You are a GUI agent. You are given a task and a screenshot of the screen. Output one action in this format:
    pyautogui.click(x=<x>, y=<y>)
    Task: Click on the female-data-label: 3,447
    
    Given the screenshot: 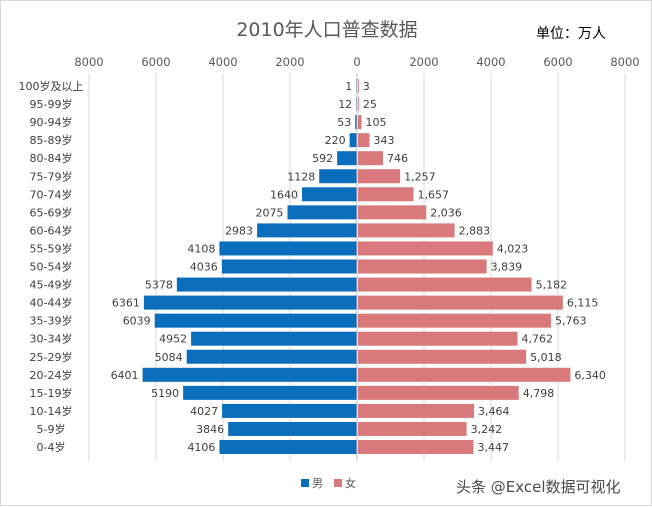 What is the action you would take?
    pyautogui.click(x=493, y=447)
    